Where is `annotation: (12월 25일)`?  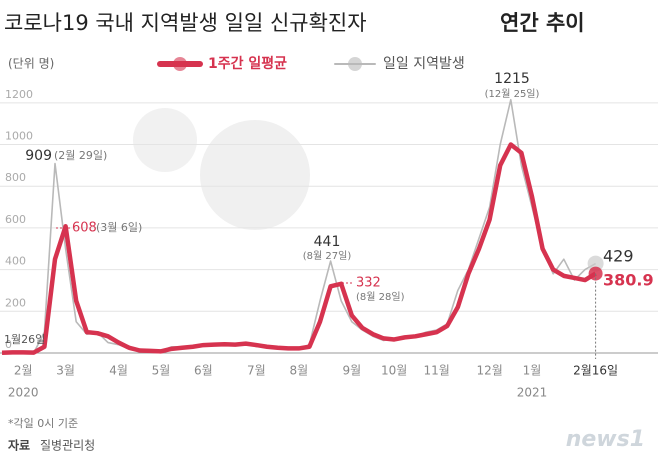
annotation: (12월 25일) is located at coordinates (512, 94).